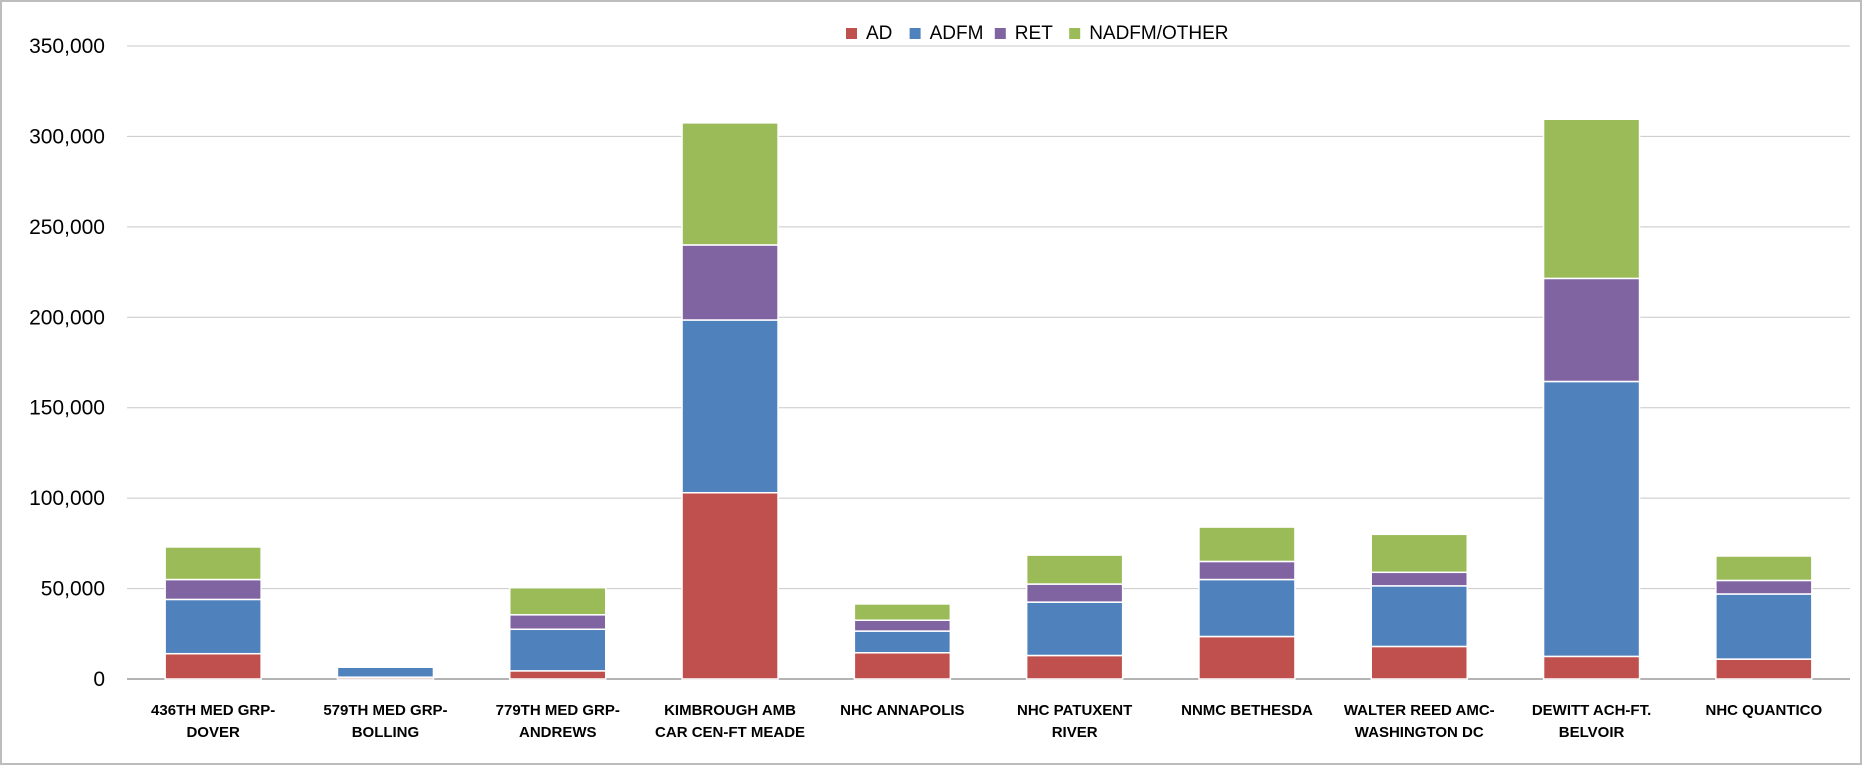  I want to click on legend-label: RET, so click(1034, 33).